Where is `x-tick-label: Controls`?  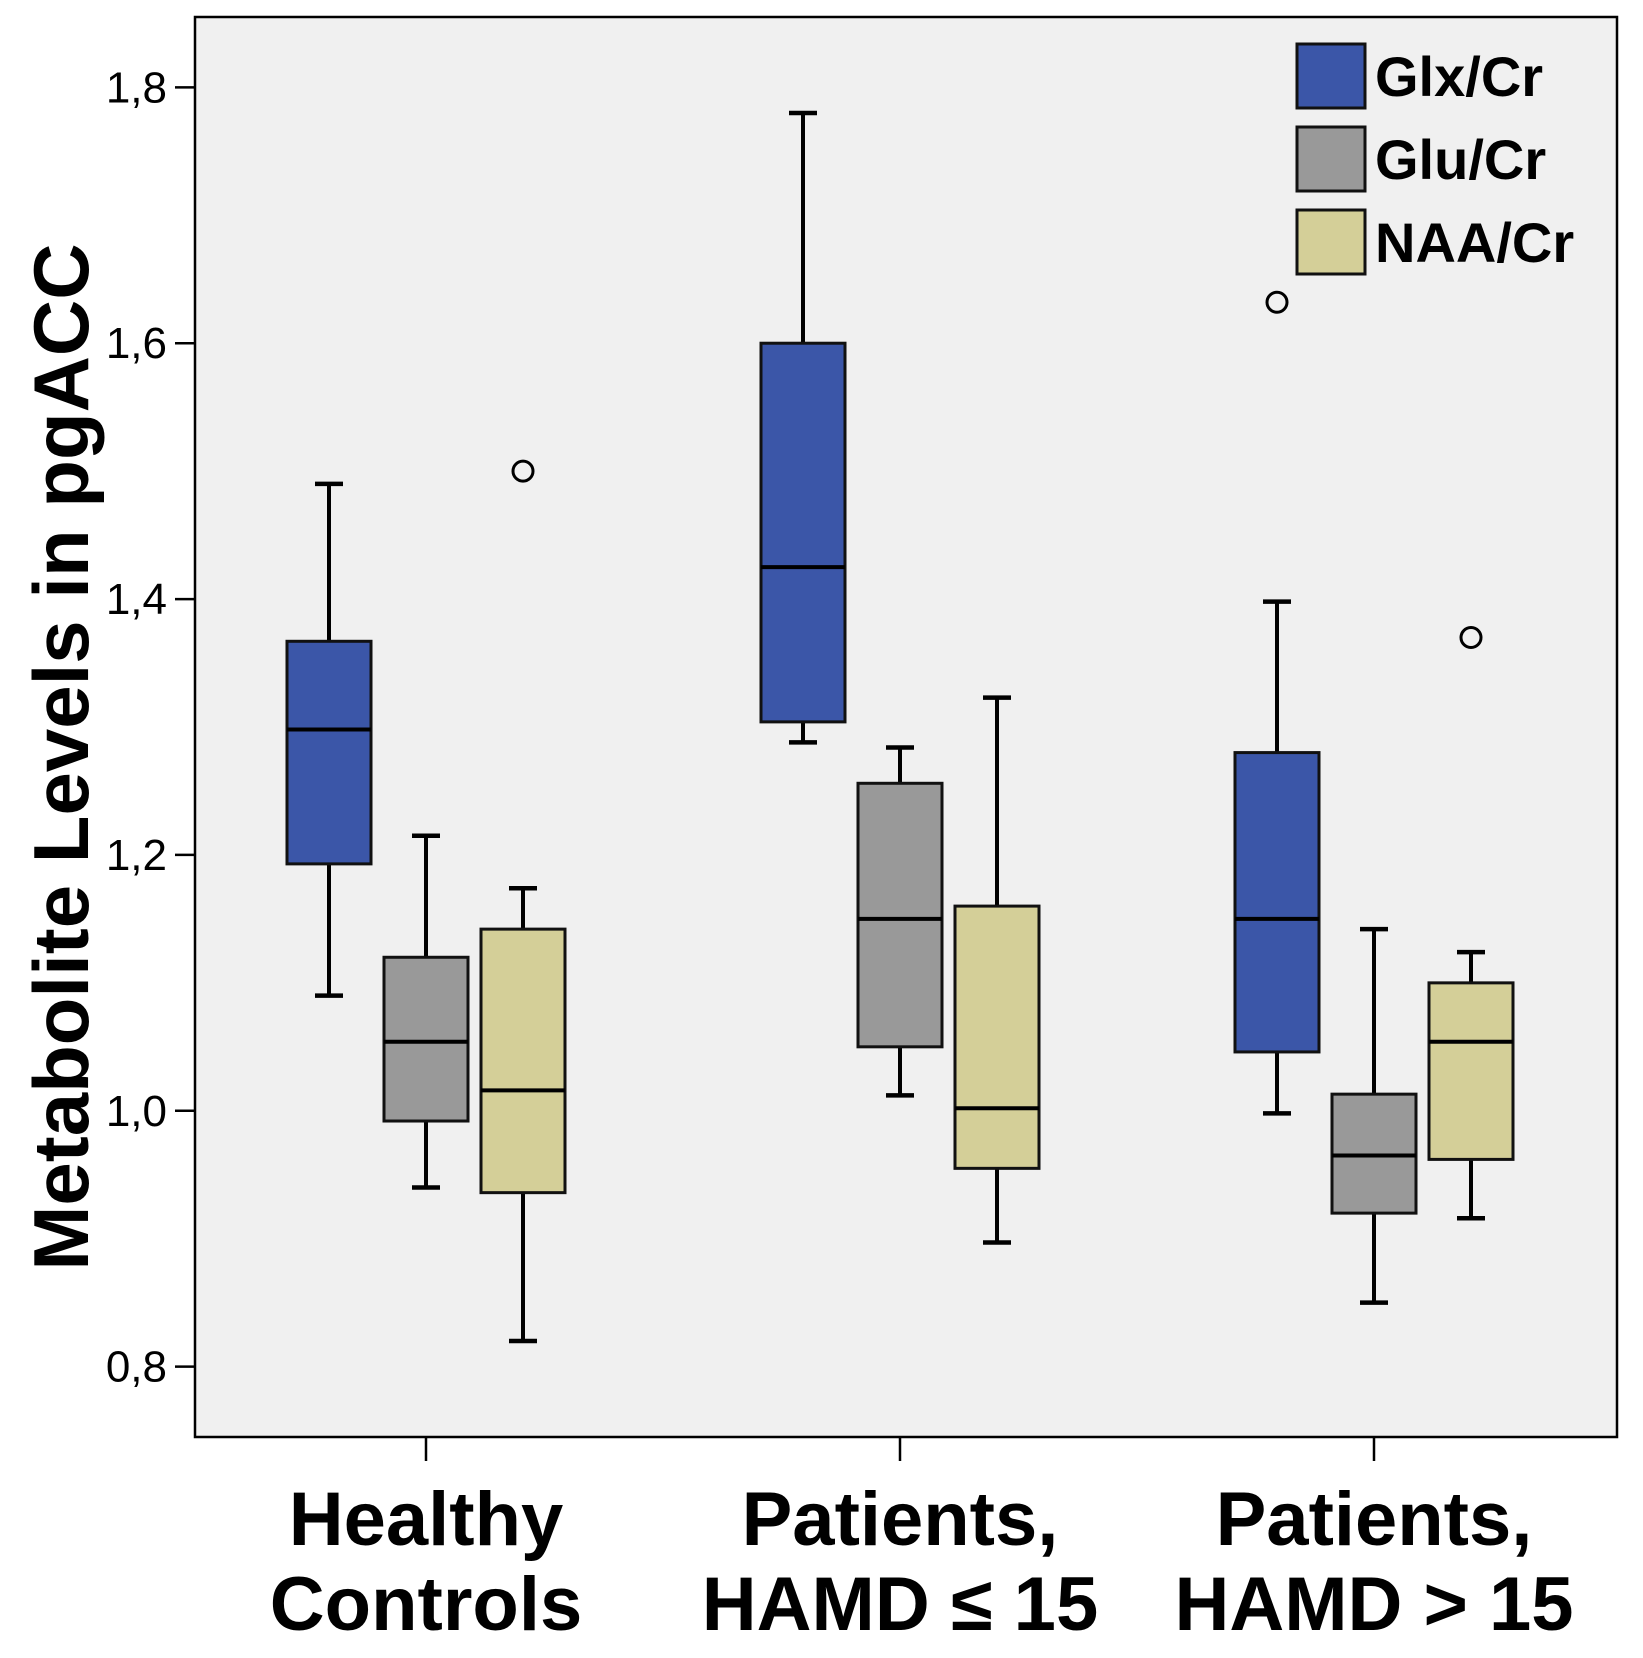
x-tick-label: Controls is located at coordinates (426, 1604).